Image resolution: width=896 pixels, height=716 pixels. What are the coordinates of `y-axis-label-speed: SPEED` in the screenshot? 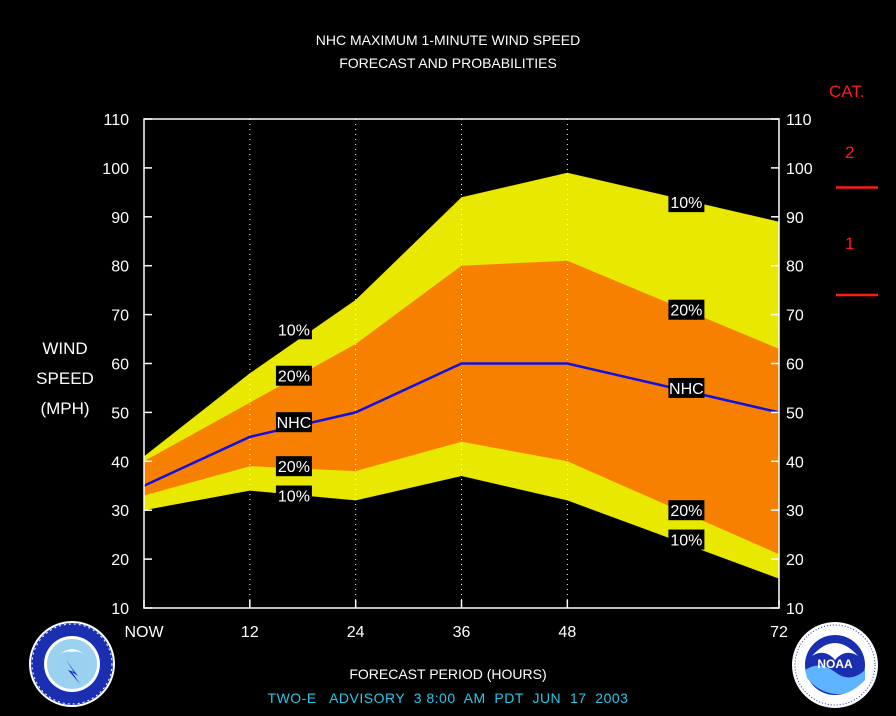 It's located at (65, 378).